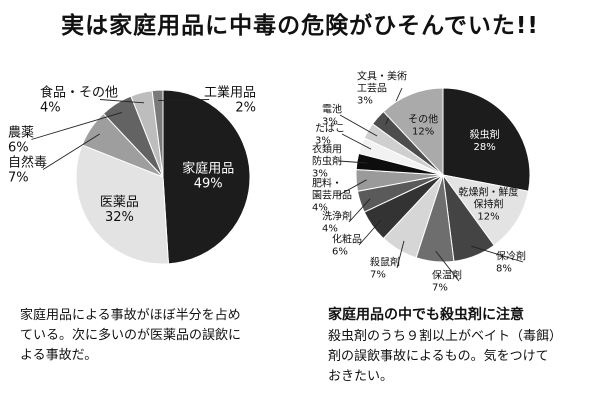  I want to click on slice-value-label: 49%, so click(208, 184).